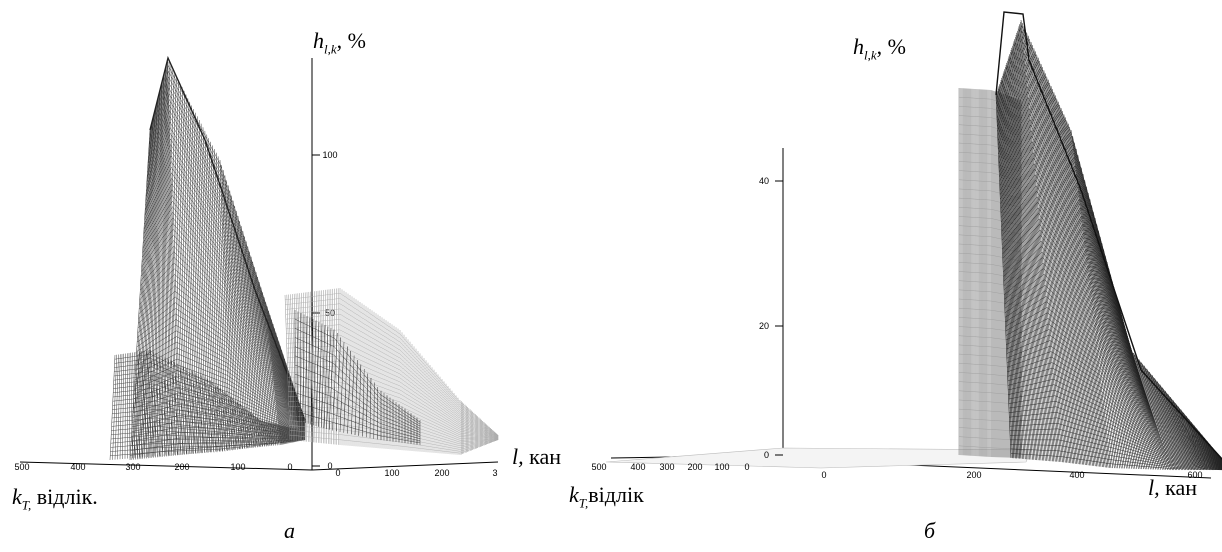  I want to click on z-tick-label-b: 40, so click(764, 181).